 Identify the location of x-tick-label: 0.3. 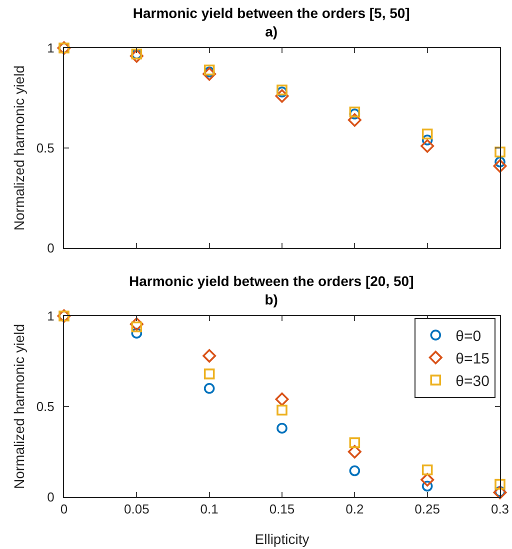
(500, 509).